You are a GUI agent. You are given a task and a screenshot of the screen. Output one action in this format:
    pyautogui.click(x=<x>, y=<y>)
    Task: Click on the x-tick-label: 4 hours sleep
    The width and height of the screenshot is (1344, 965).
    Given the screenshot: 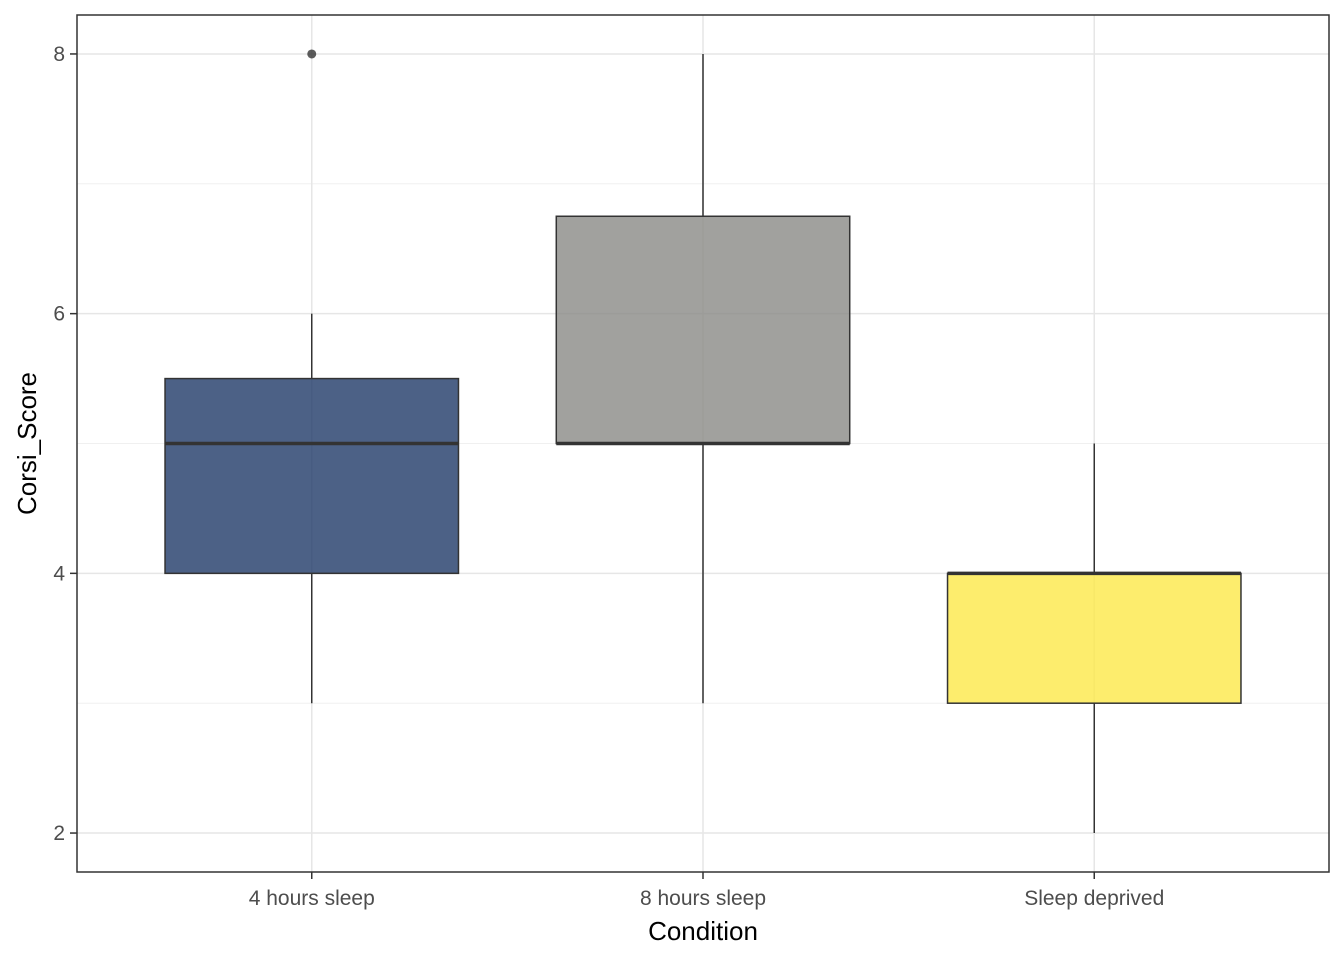 What is the action you would take?
    pyautogui.click(x=312, y=898)
    